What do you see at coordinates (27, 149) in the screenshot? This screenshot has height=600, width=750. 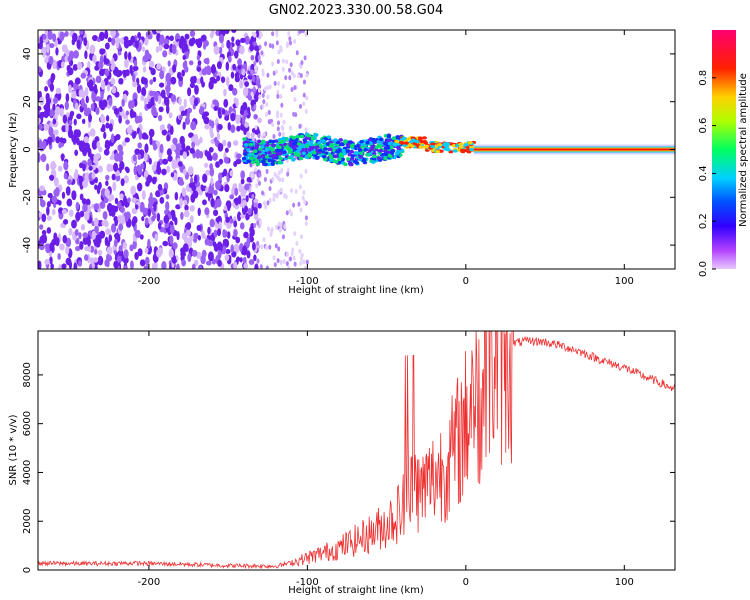 I see `spectrogram-ytick-label: 0` at bounding box center [27, 149].